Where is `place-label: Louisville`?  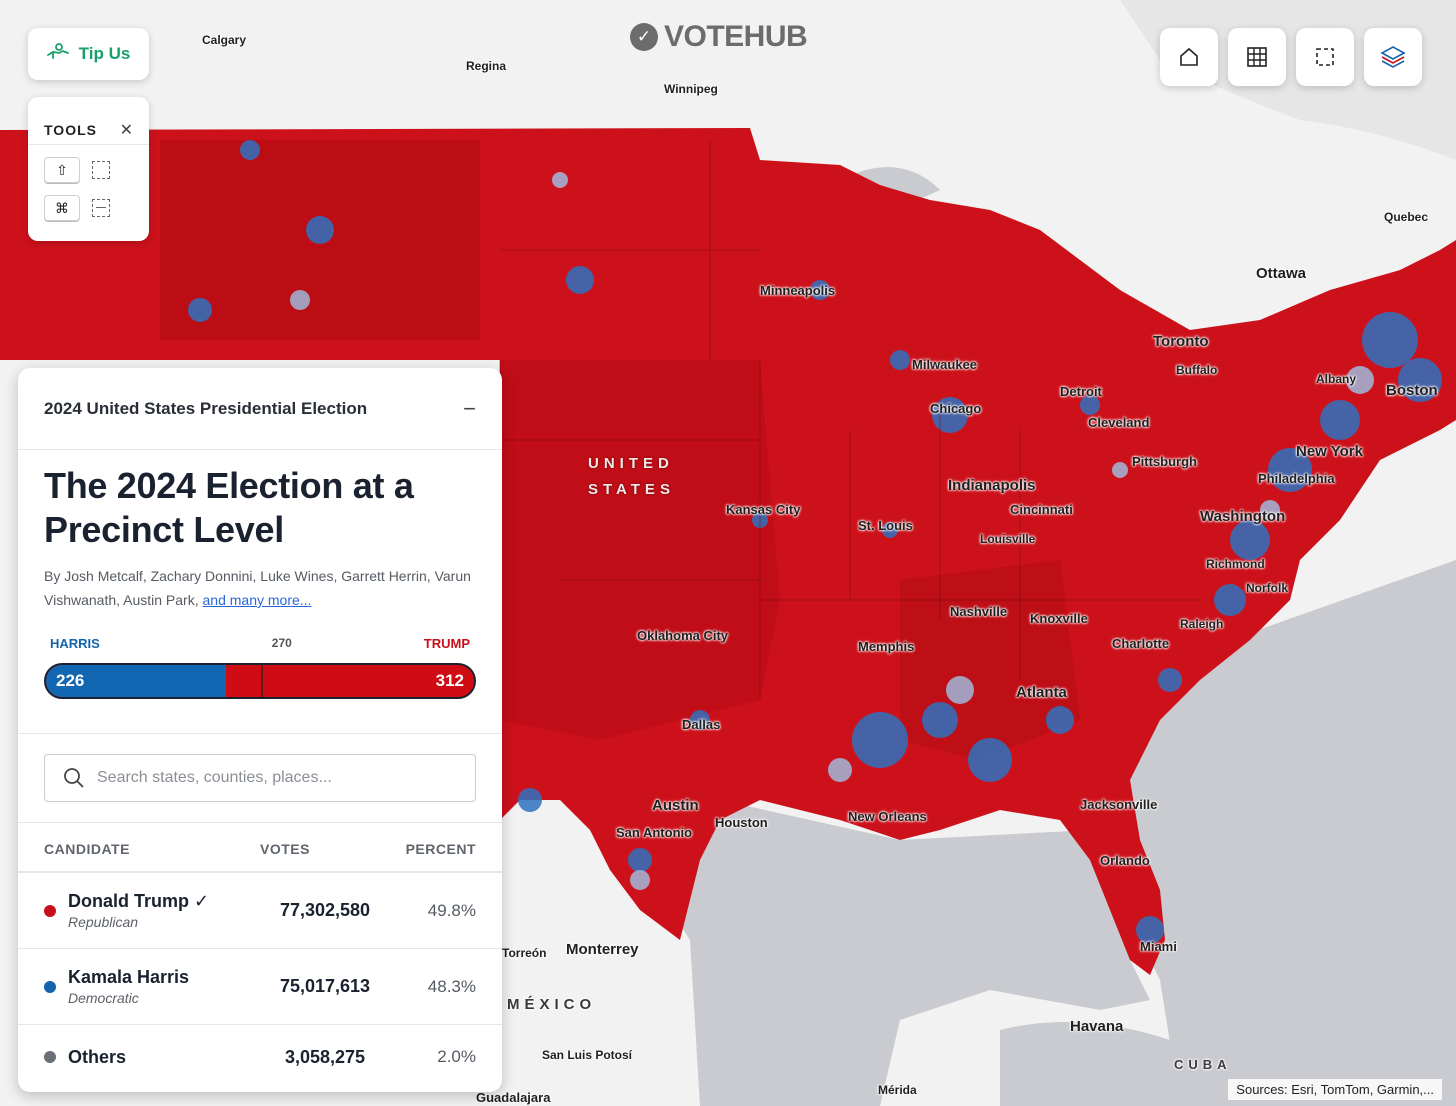 place-label: Louisville is located at coordinates (1008, 539).